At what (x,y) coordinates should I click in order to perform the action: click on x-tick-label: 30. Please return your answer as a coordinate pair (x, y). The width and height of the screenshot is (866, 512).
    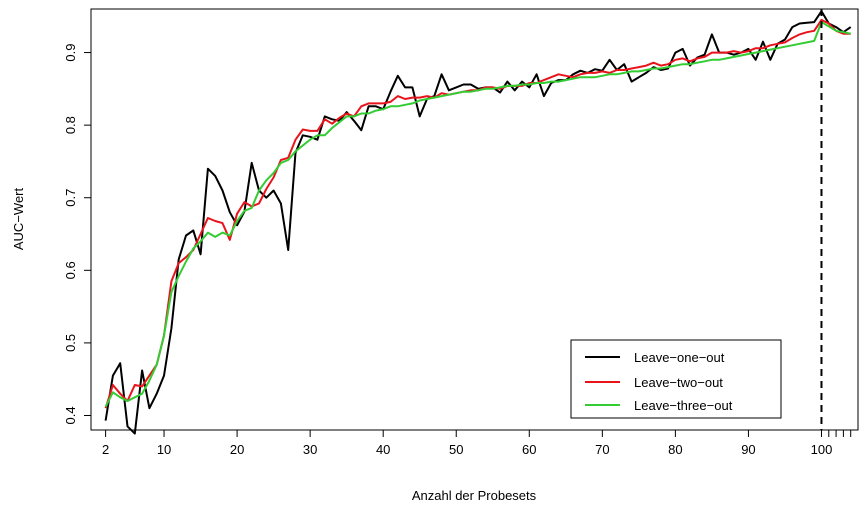
    Looking at the image, I should click on (310, 449).